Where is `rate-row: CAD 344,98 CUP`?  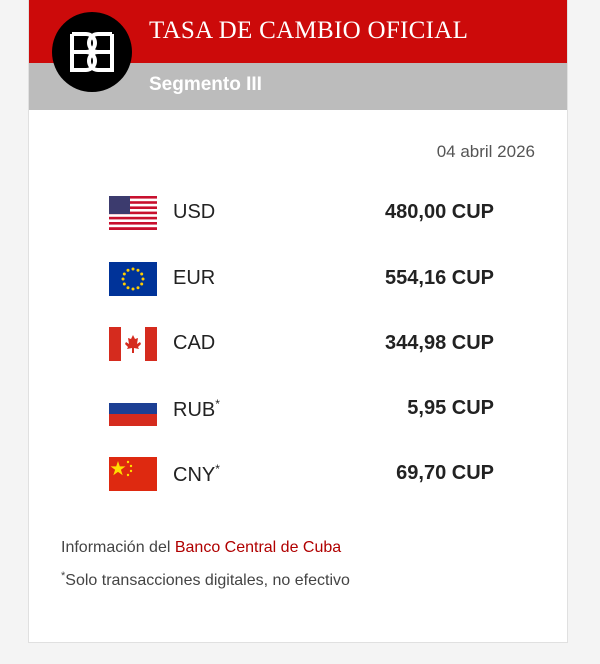
rate-row: CAD 344,98 CUP is located at coordinates (298, 345).